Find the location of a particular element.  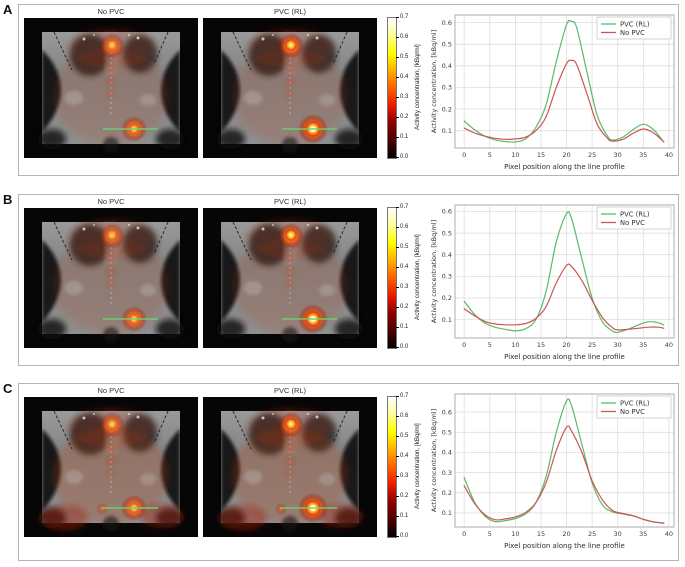

x-axis-label: Pixel position along the line profile is located at coordinates (564, 357).